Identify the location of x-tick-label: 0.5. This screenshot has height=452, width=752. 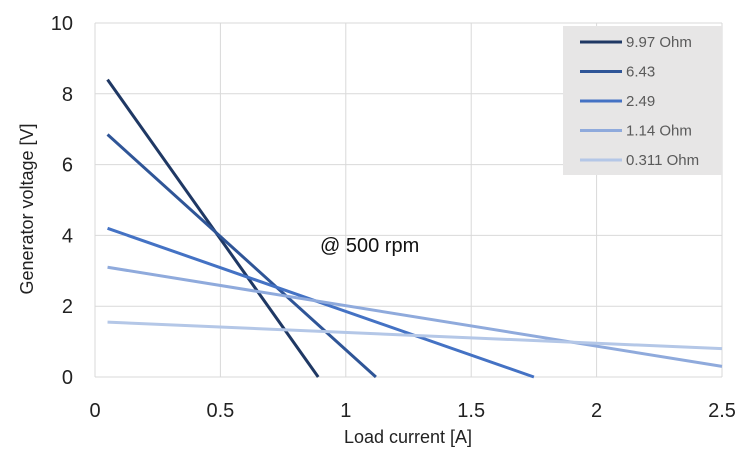
(220, 411).